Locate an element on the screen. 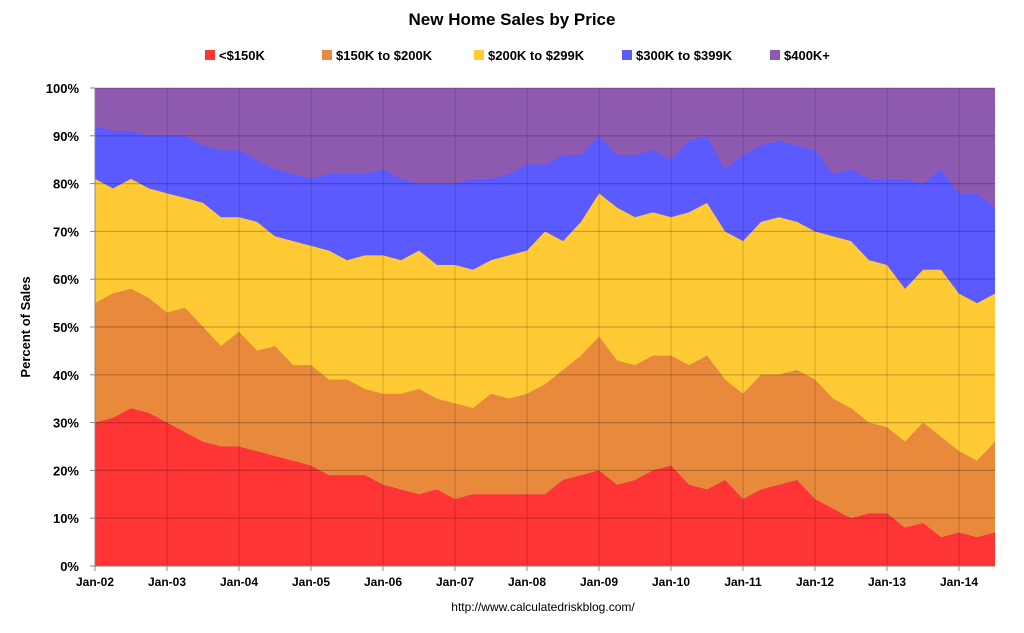 This screenshot has width=1024, height=633. y-tick-label: 70% is located at coordinates (66, 231).